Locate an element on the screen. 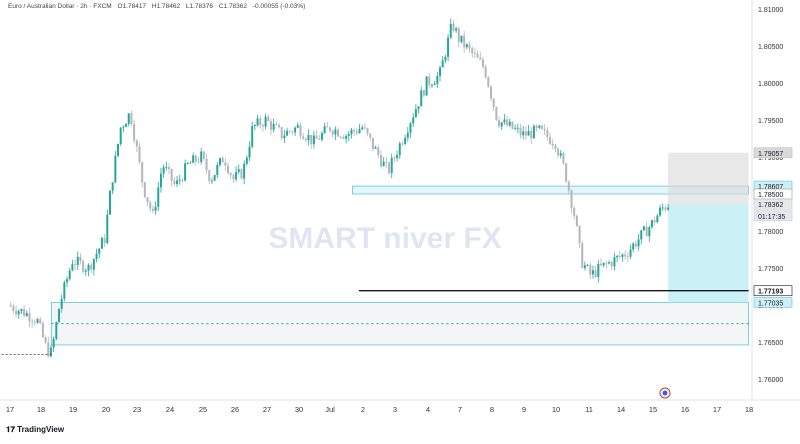 This screenshot has width=800, height=444. change-value: -0.00055 (-0.03%) is located at coordinates (279, 6).